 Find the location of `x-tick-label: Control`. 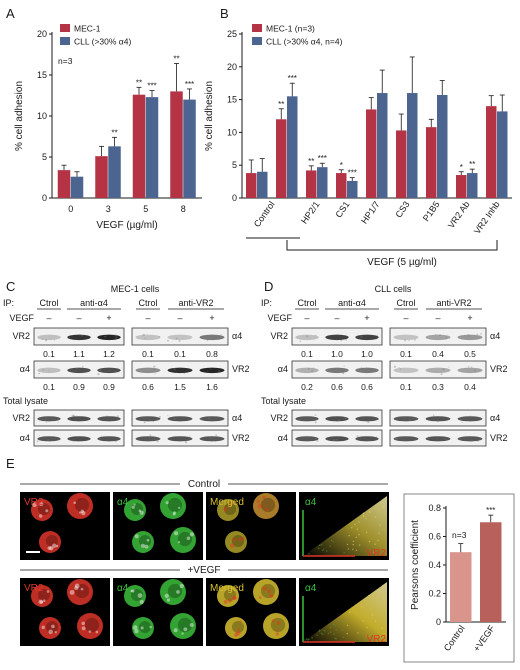

x-tick-label: Control is located at coordinates (264, 214).